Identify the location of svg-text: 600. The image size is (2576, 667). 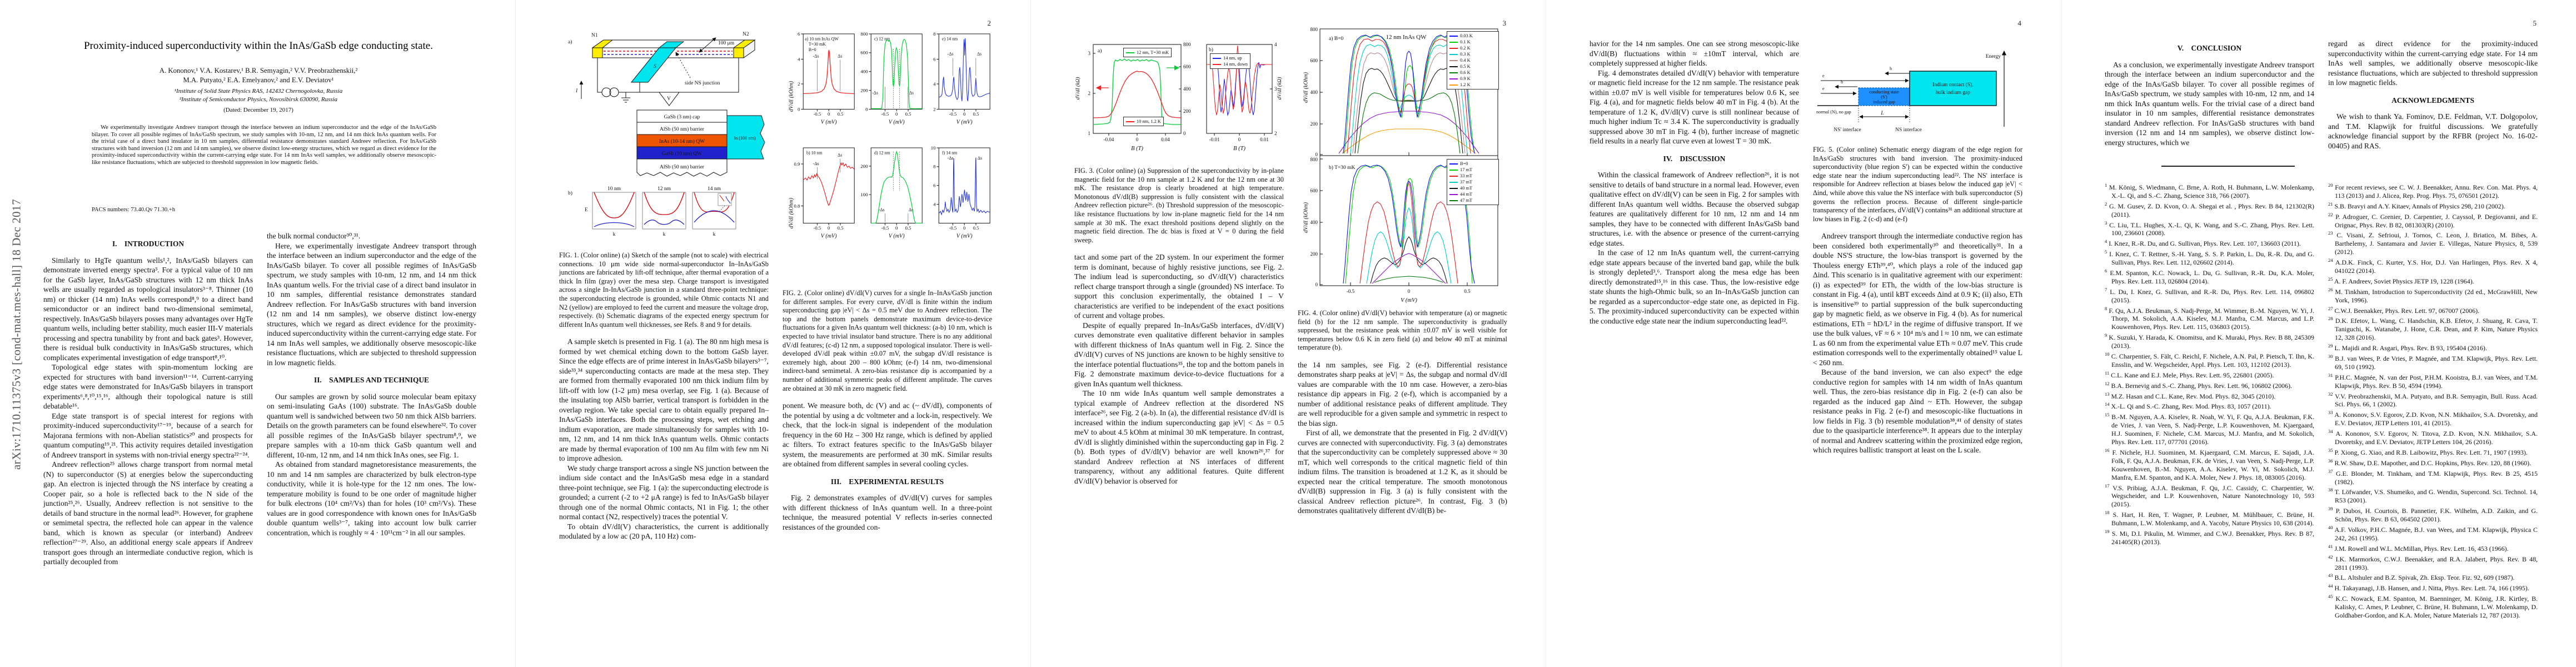
(1314, 60).